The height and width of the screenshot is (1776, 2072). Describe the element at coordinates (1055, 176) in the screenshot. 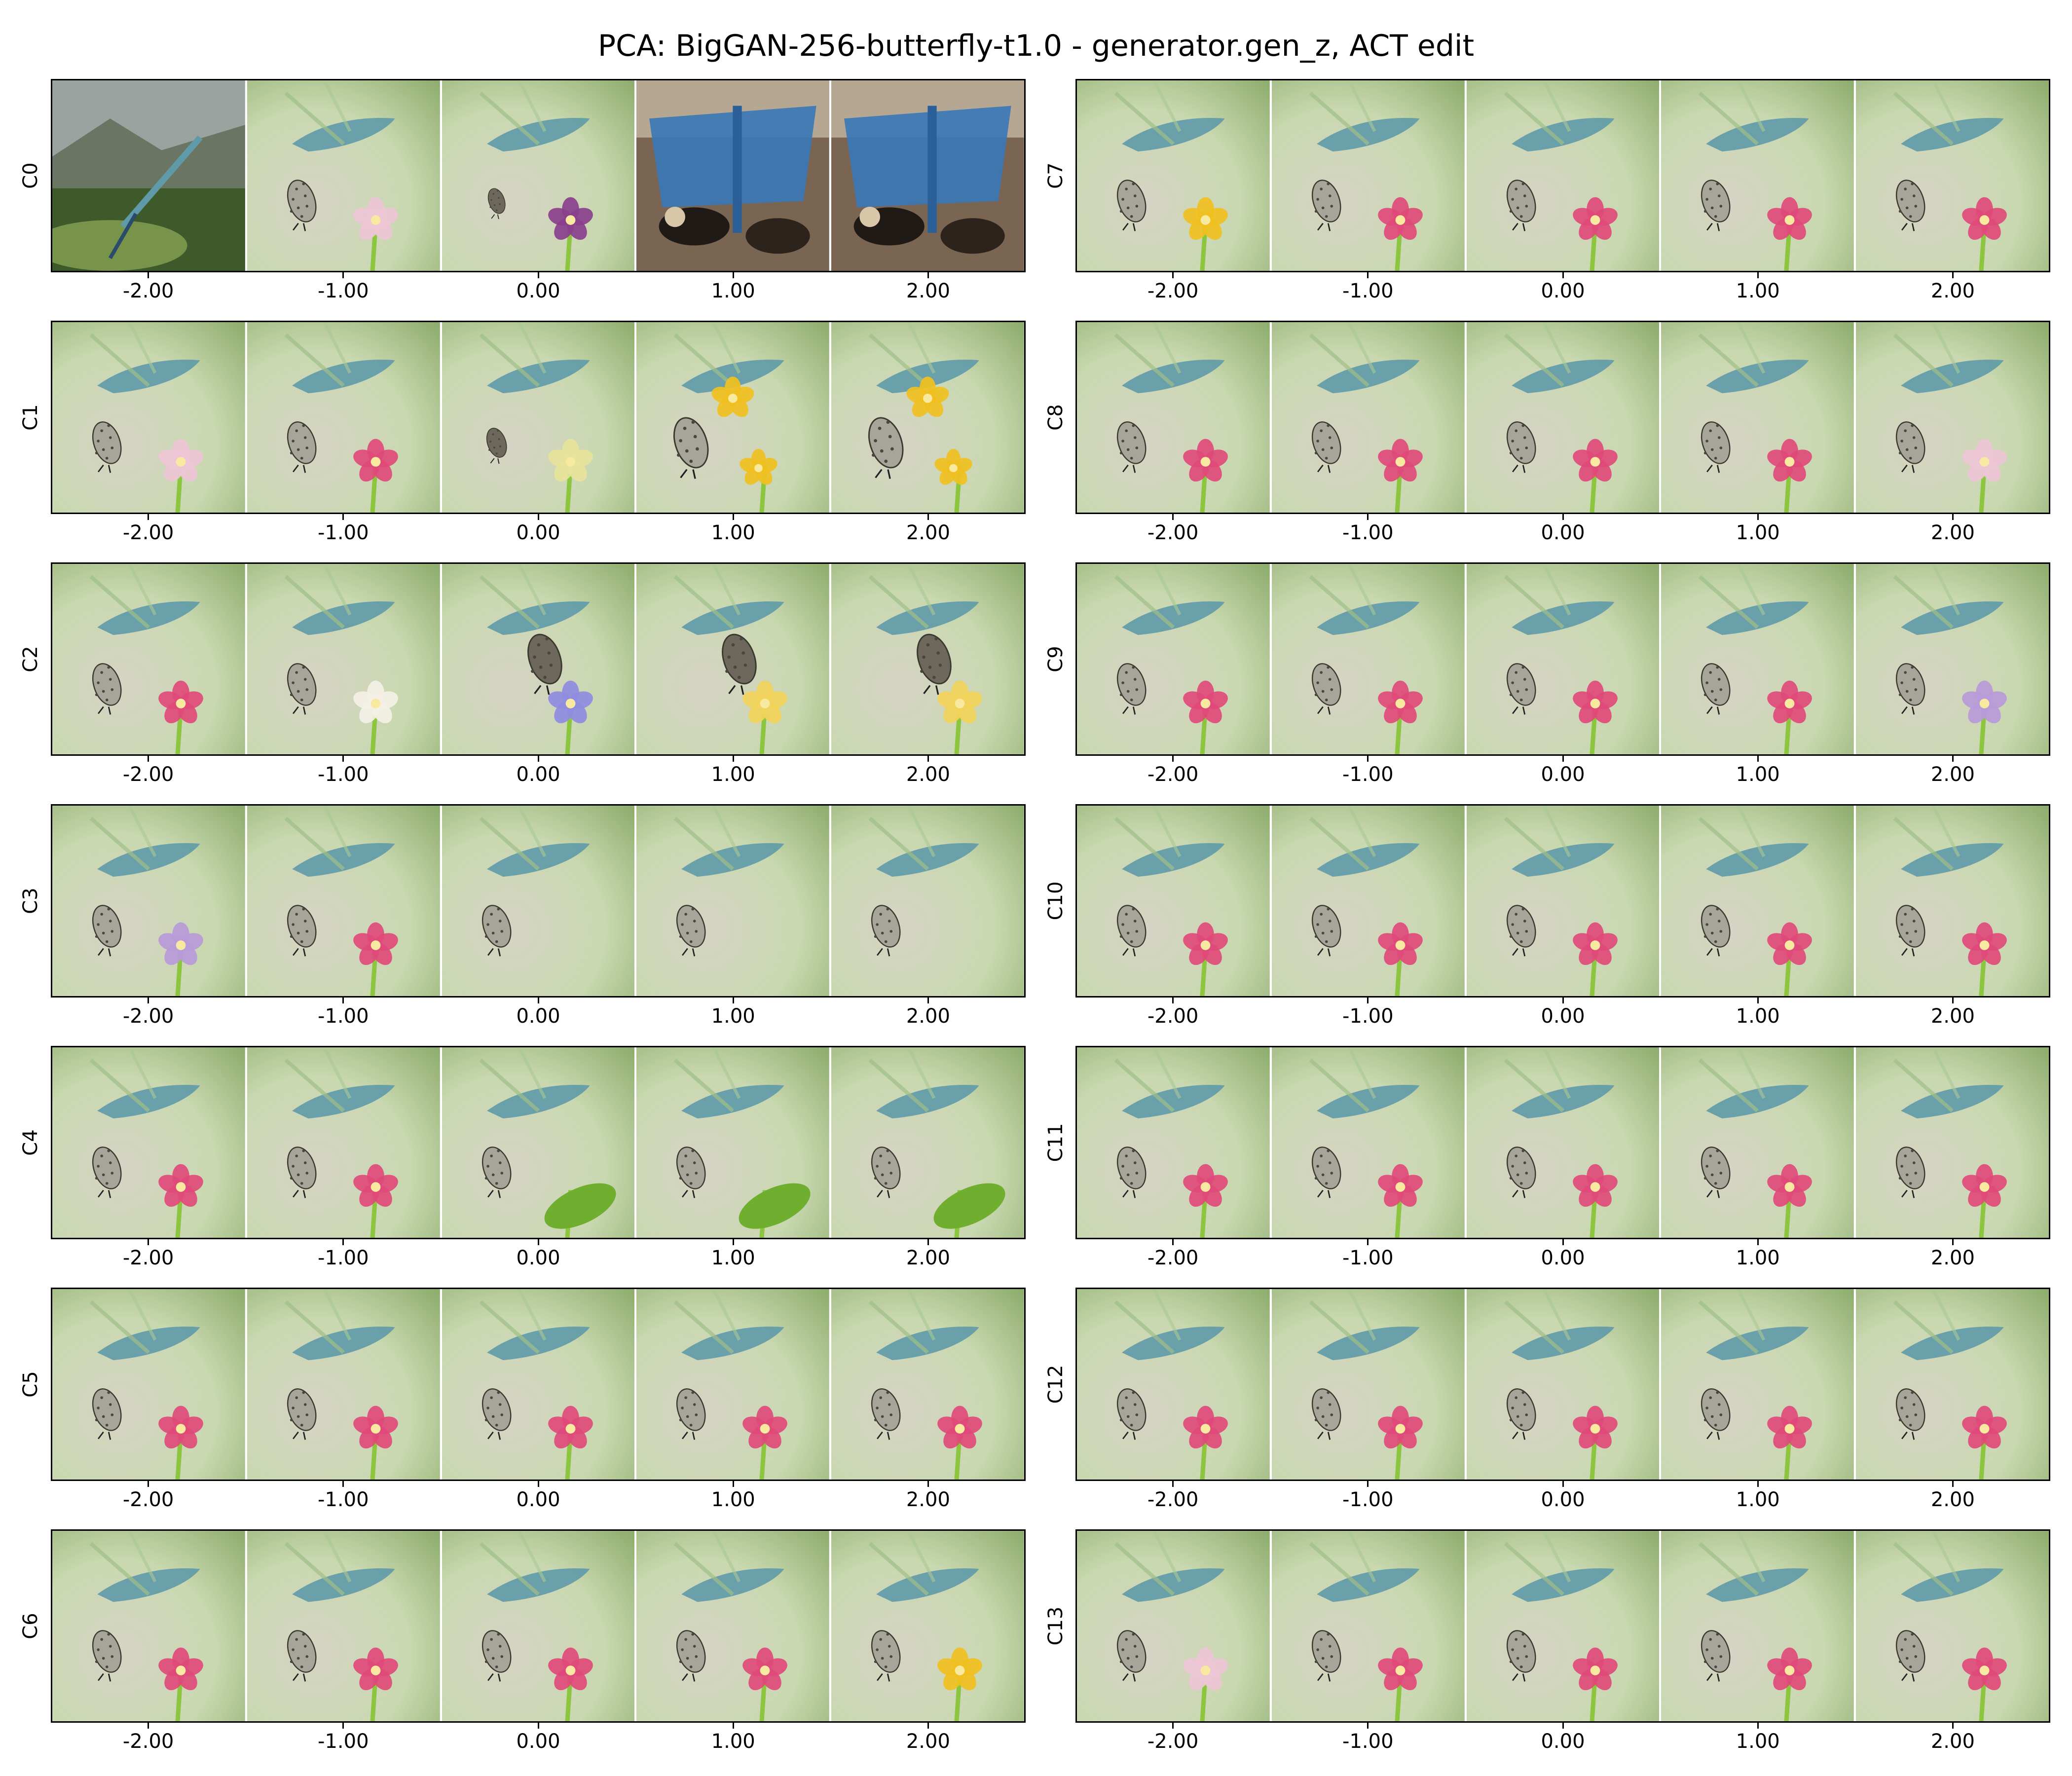

I see `row-label: C7` at that location.